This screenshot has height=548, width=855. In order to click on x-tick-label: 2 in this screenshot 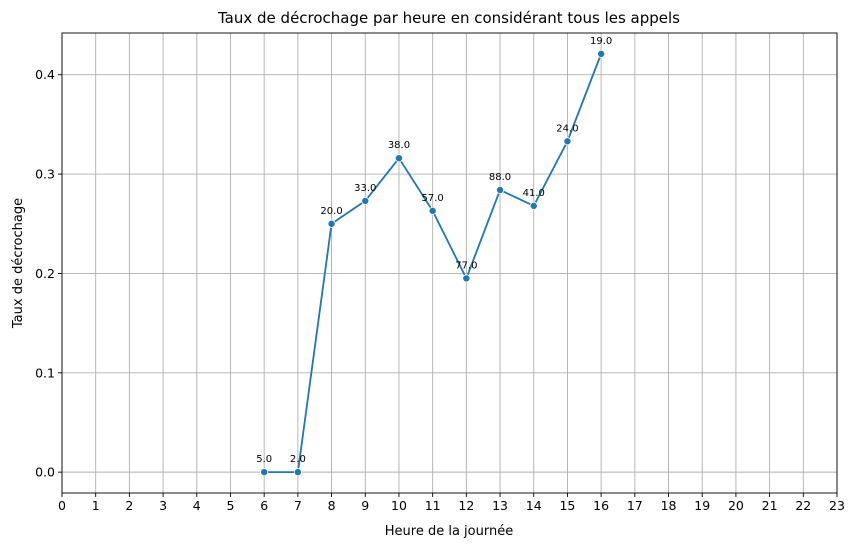, I will do `click(129, 505)`.